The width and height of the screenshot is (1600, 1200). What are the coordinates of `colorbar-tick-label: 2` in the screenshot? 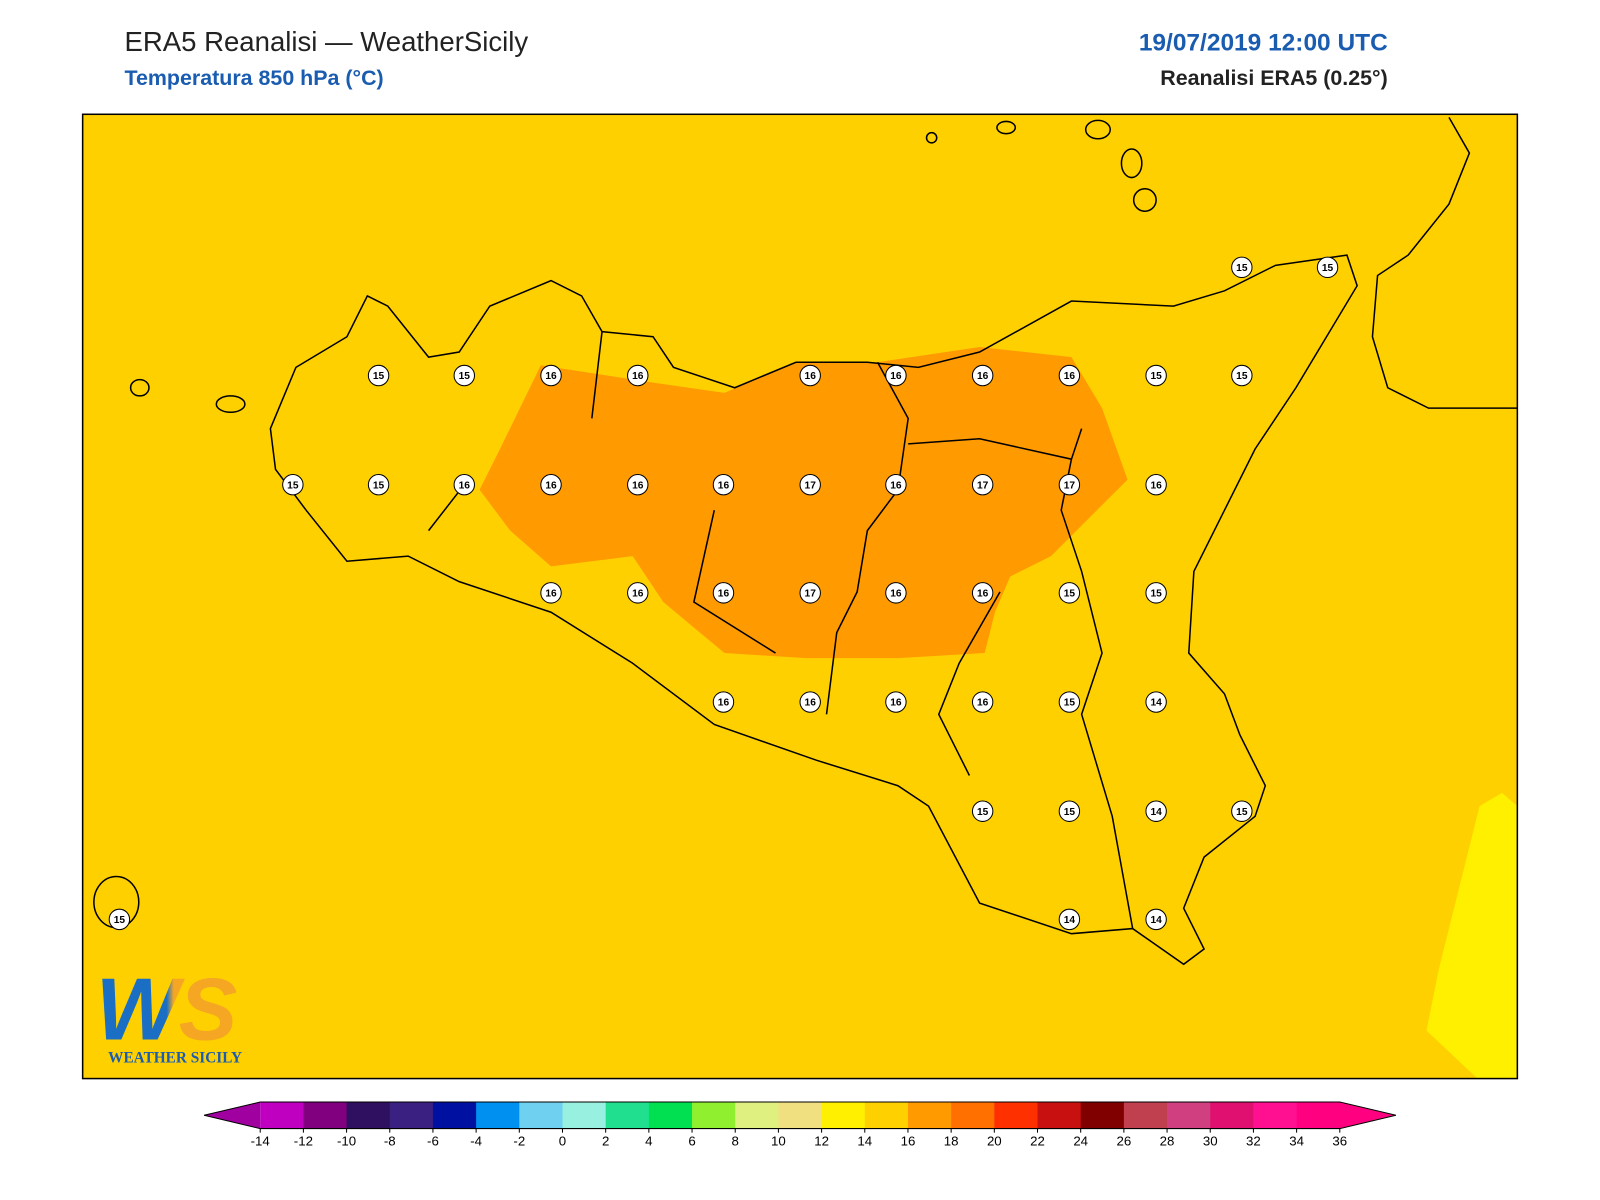 It's located at (605, 1140).